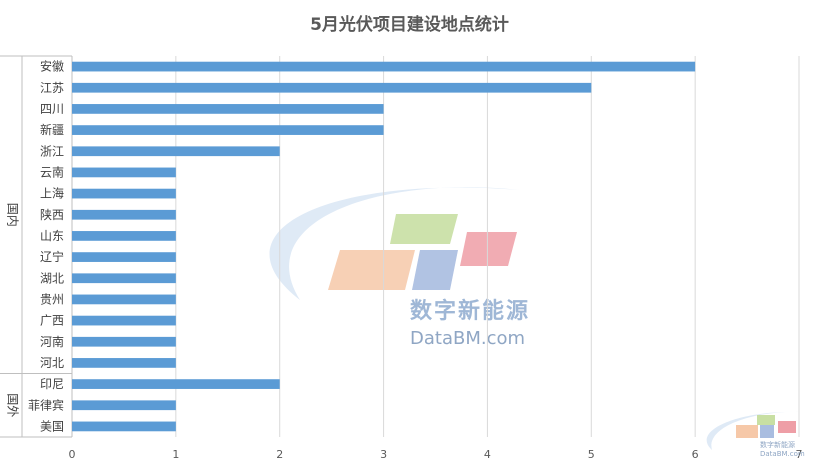 This screenshot has width=819, height=466. Describe the element at coordinates (591, 454) in the screenshot. I see `x-tick-label: 5` at that location.